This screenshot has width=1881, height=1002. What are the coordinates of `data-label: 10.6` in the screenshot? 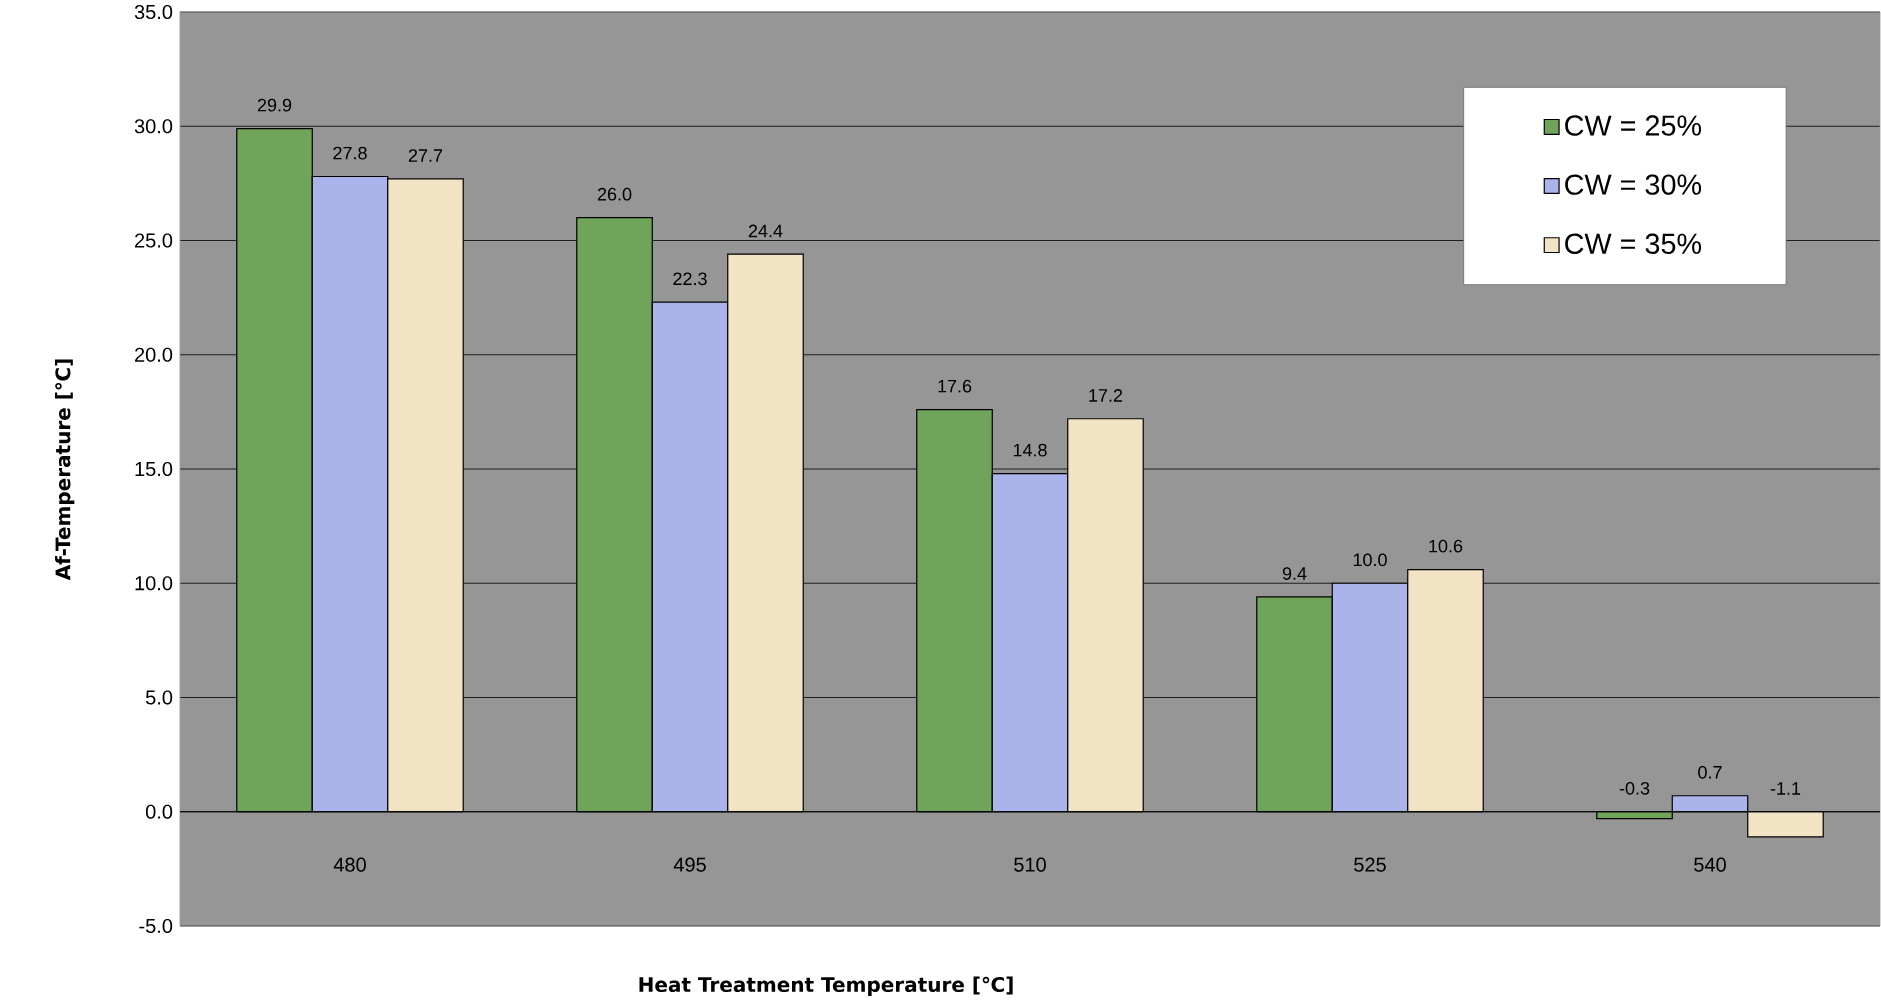 It's located at (1446, 546).